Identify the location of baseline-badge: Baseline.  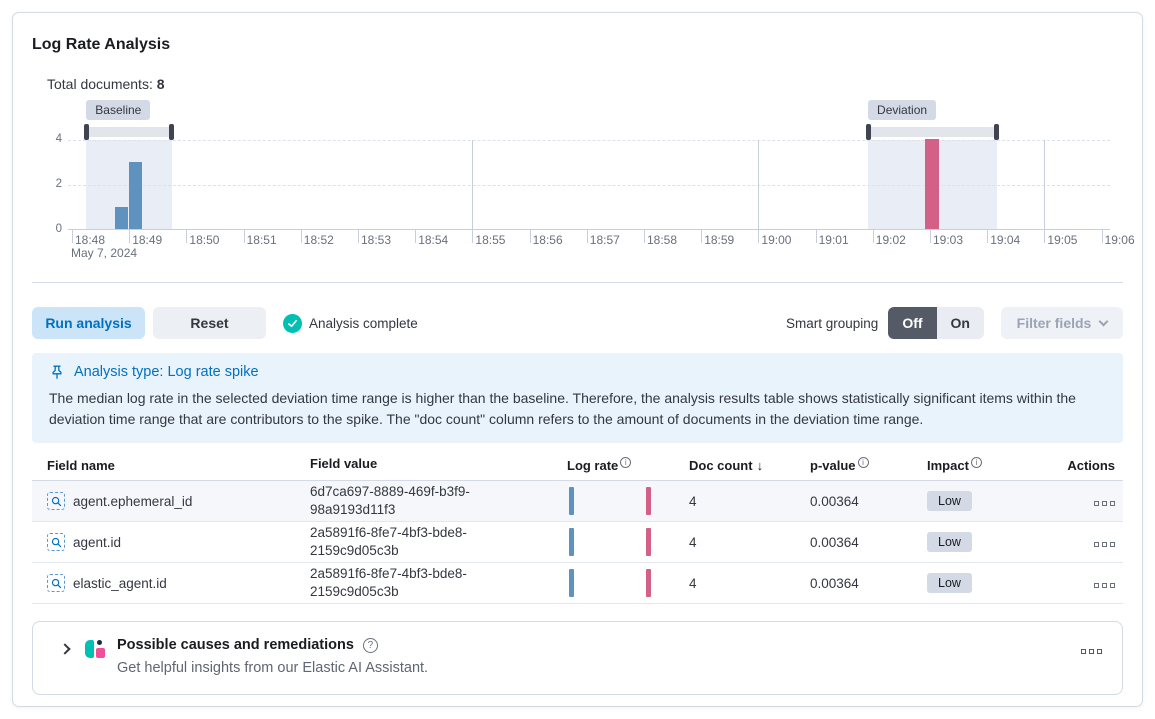
(118, 110).